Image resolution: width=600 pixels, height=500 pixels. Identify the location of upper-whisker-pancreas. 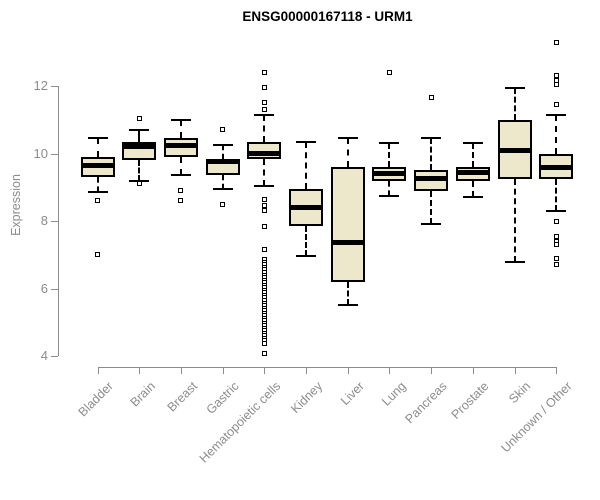
(431, 154).